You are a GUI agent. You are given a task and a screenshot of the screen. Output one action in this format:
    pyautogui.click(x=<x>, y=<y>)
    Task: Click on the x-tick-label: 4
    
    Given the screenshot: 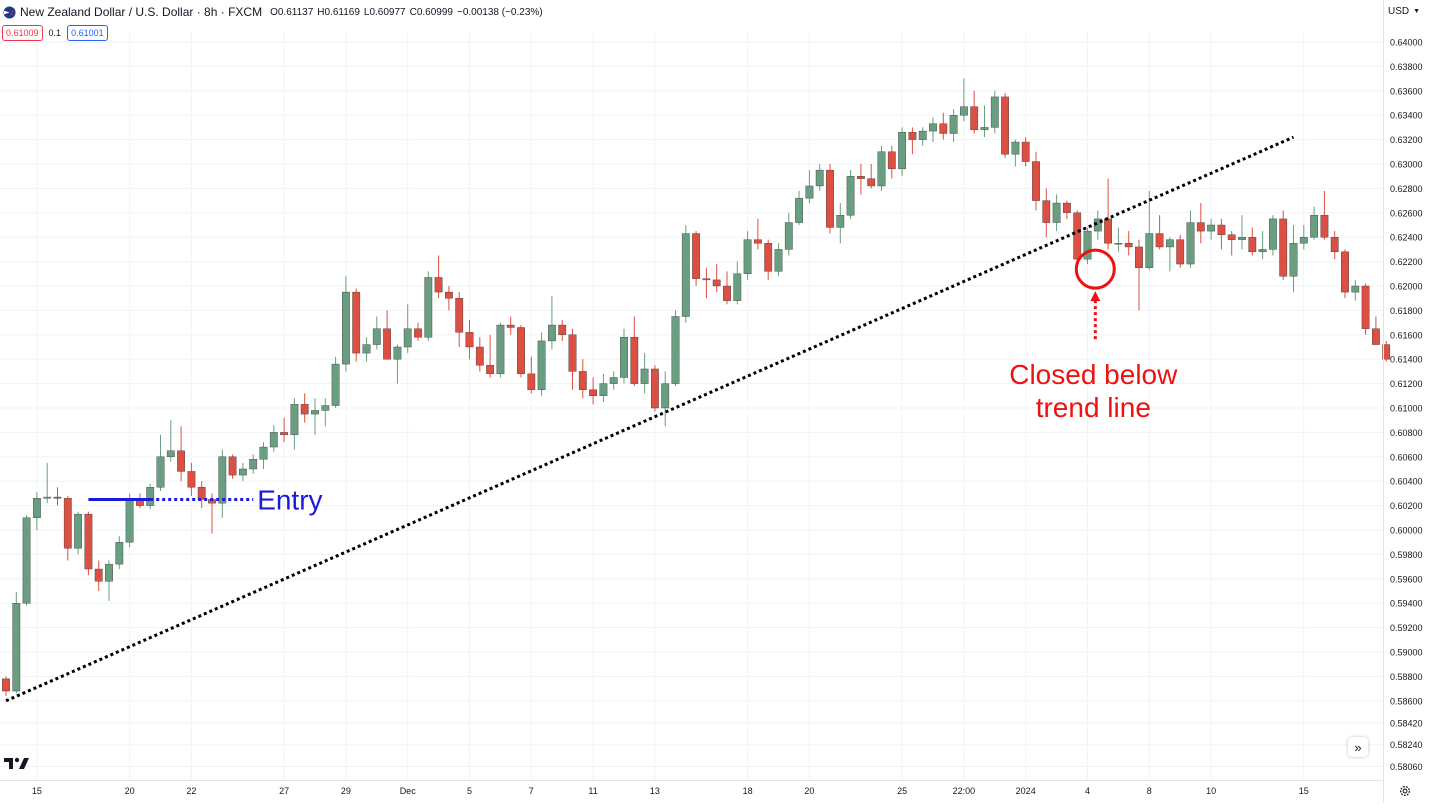 What is the action you would take?
    pyautogui.click(x=1087, y=791)
    